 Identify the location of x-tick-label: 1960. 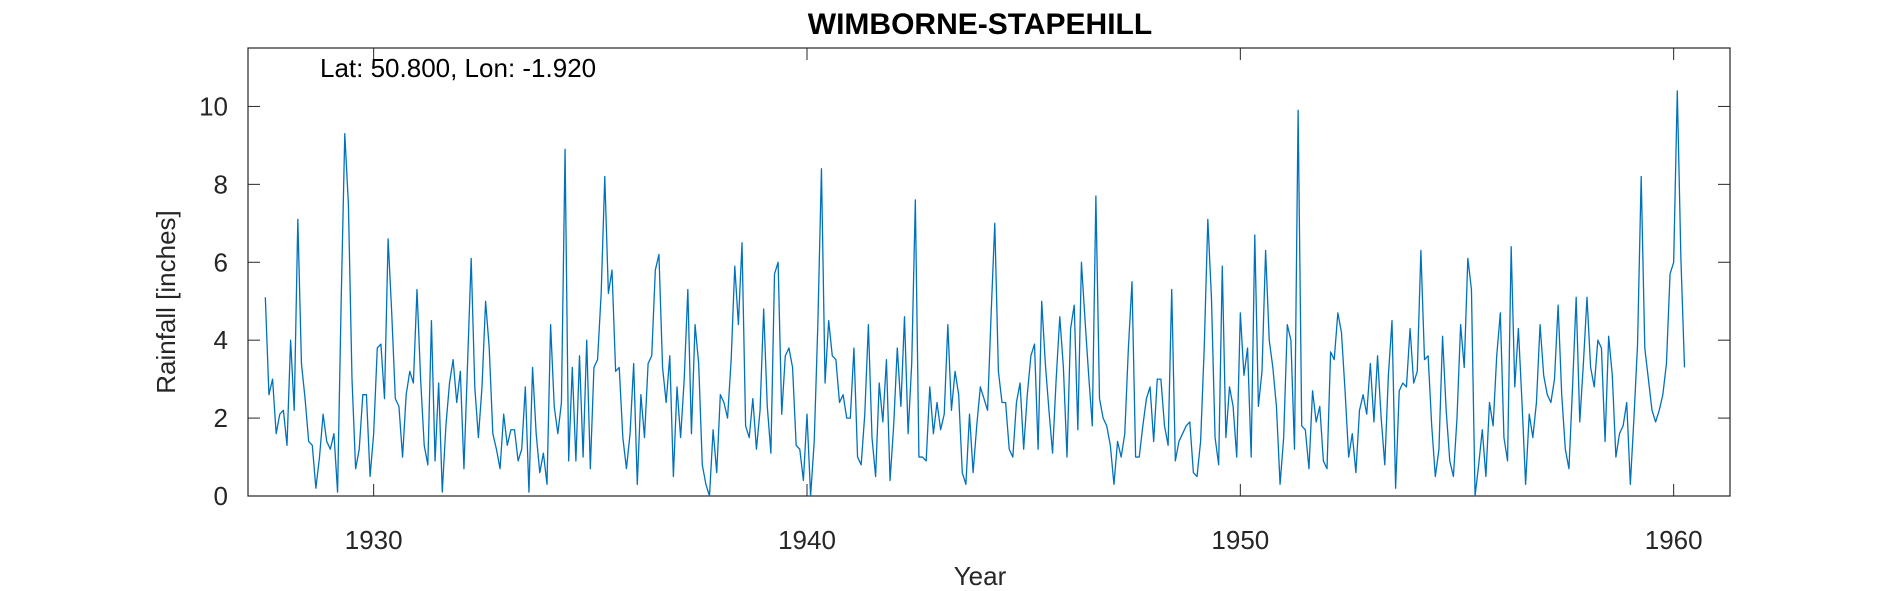
(1674, 540).